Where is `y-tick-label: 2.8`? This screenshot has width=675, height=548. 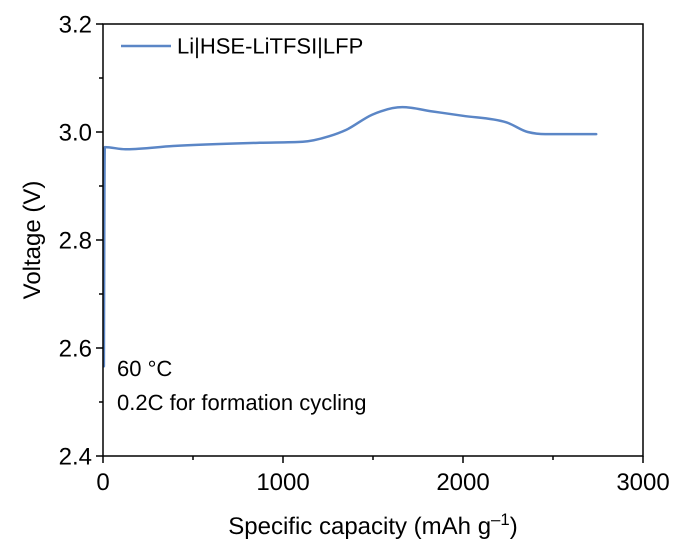 y-tick-label: 2.8 is located at coordinates (75, 240).